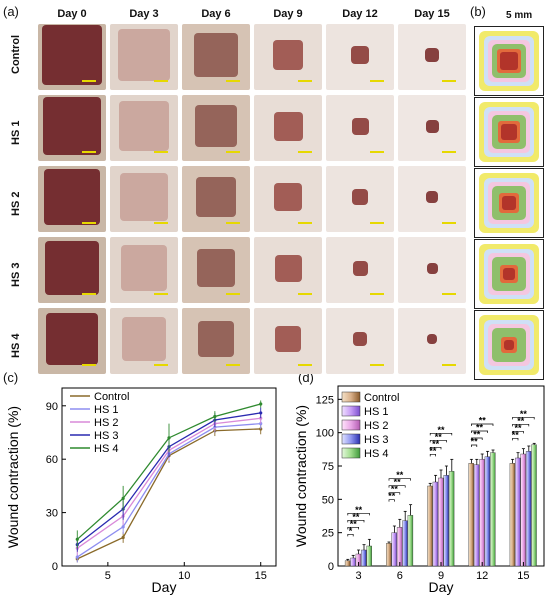 This screenshot has width=550, height=602. I want to click on row-header-hs4: HS 4, so click(16, 345).